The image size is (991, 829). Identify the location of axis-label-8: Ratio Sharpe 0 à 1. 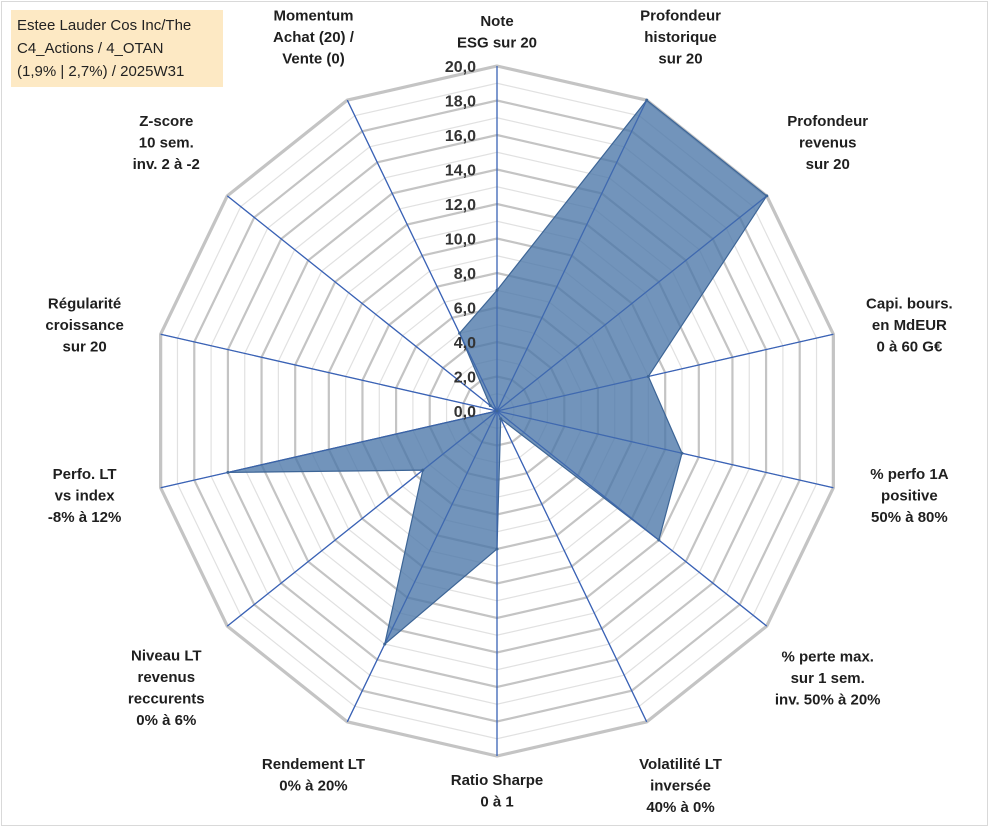
(497, 791).